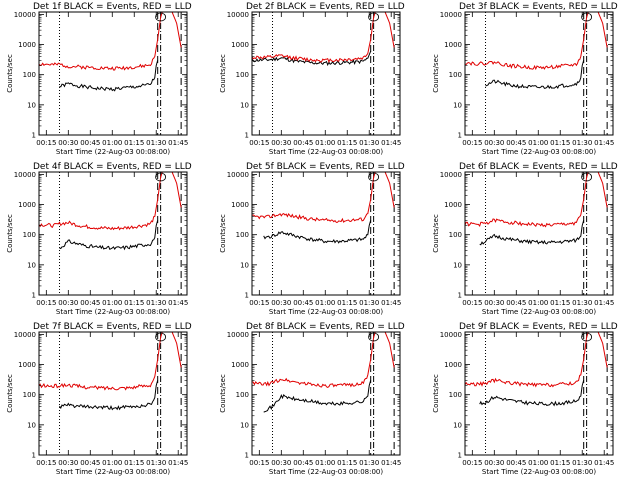  I want to click on panel-title: Det 7f BLACK = Events, RED = LLD, so click(112, 327).